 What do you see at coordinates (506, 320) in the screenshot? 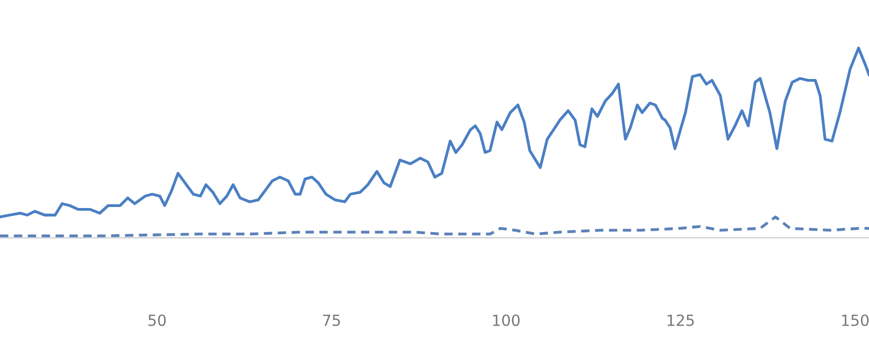
I see `x-tick-label: 100` at bounding box center [506, 320].